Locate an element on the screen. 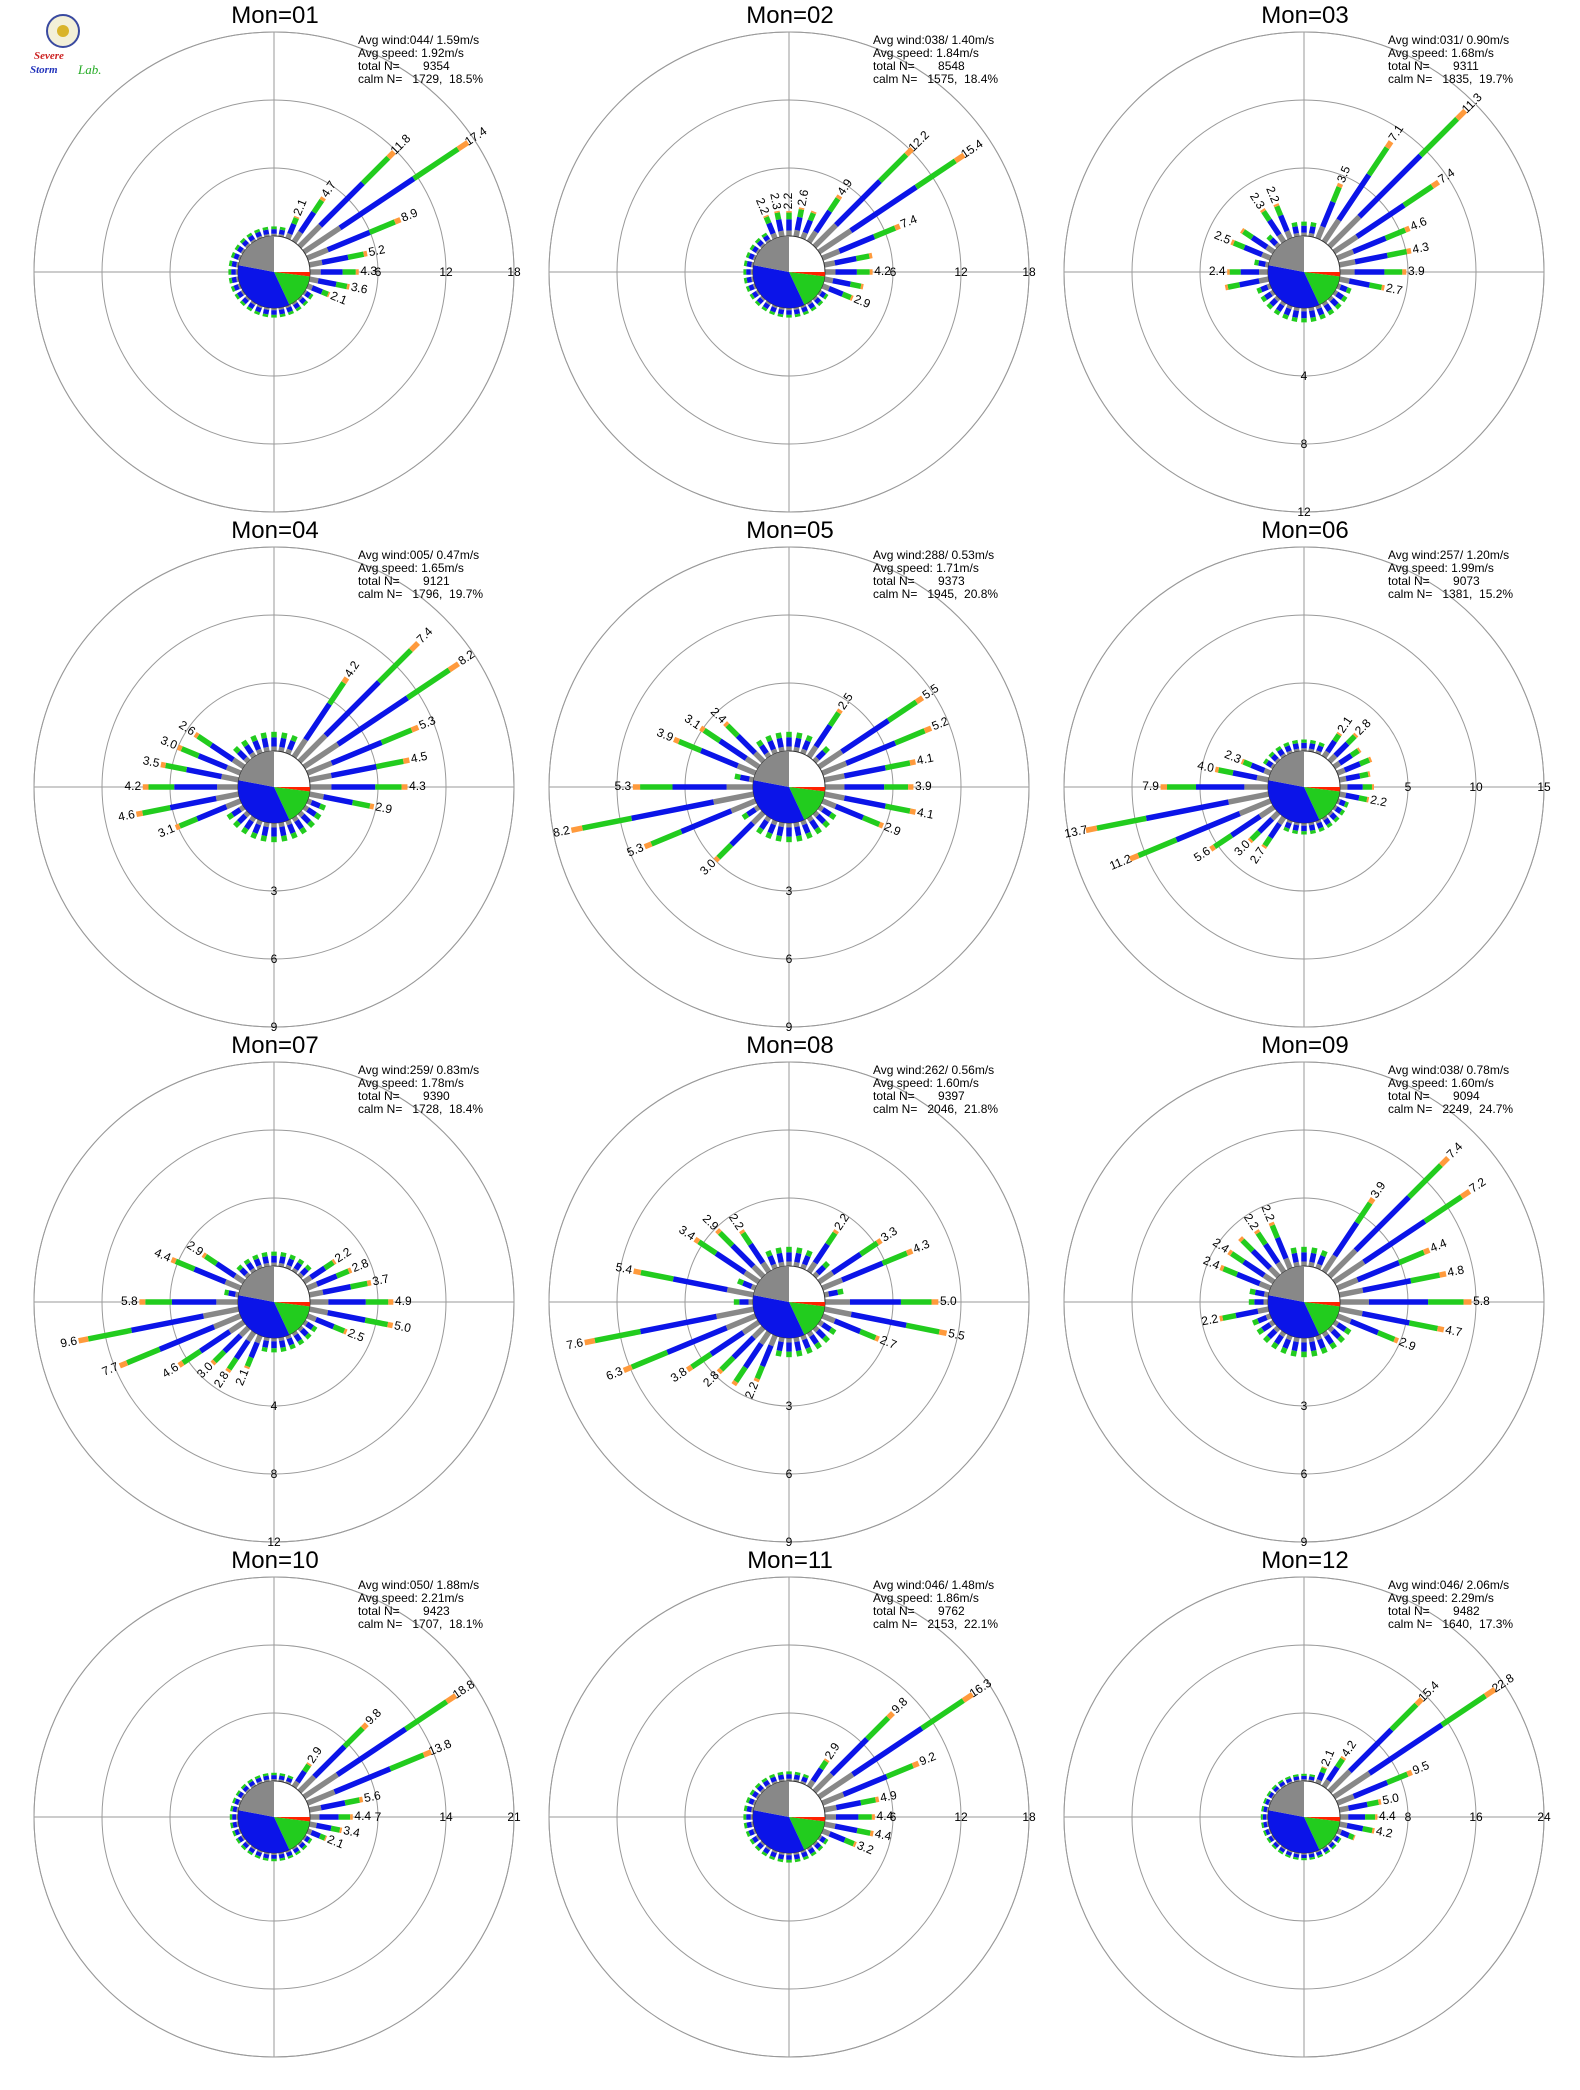 The width and height of the screenshot is (1580, 2090). petal-label: 5.8 is located at coordinates (1481, 1301).